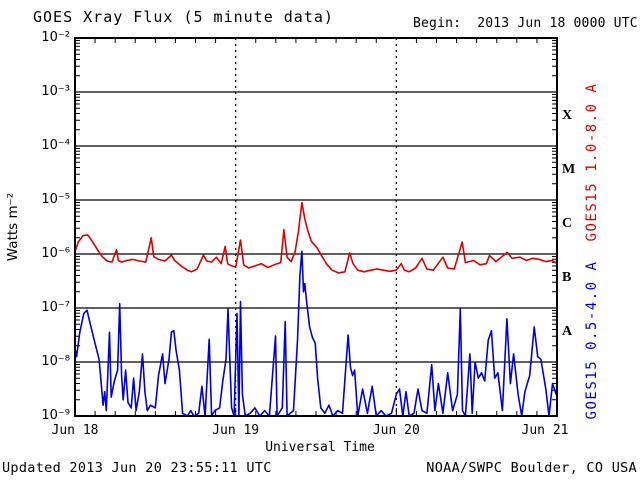 This screenshot has height=480, width=640. What do you see at coordinates (569, 169) in the screenshot?
I see `flux-class-M: M` at bounding box center [569, 169].